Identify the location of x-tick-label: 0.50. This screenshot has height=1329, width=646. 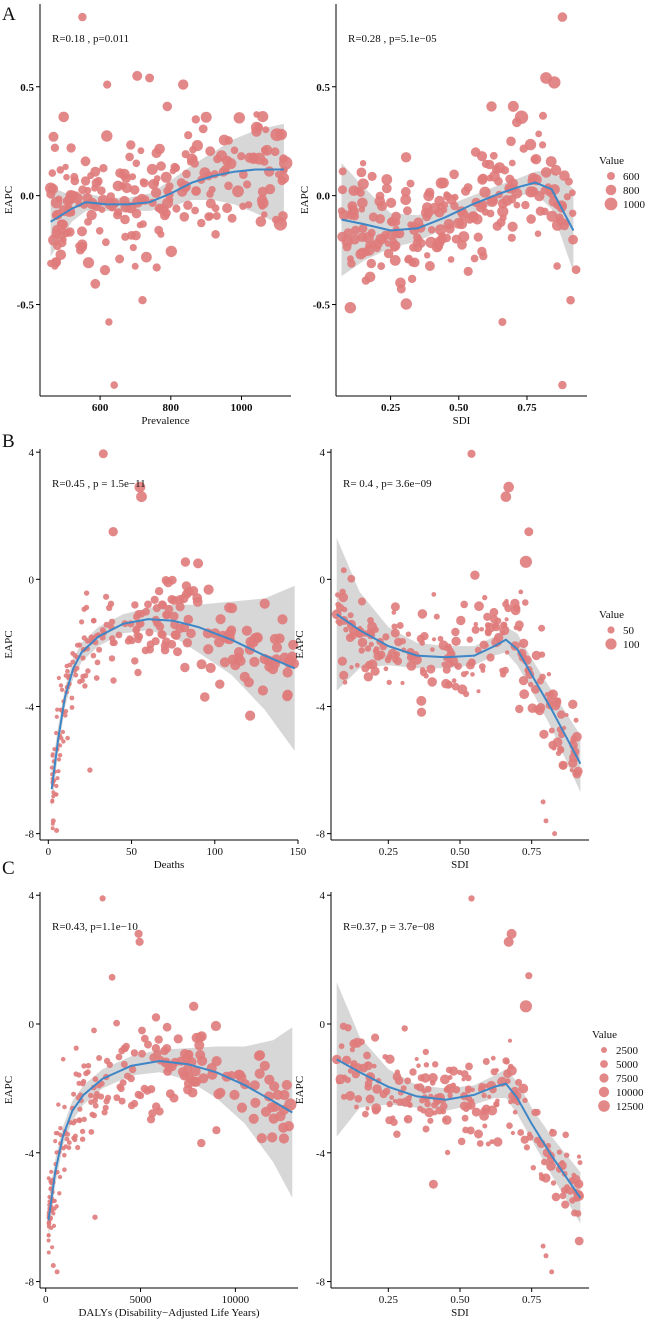
(460, 1300).